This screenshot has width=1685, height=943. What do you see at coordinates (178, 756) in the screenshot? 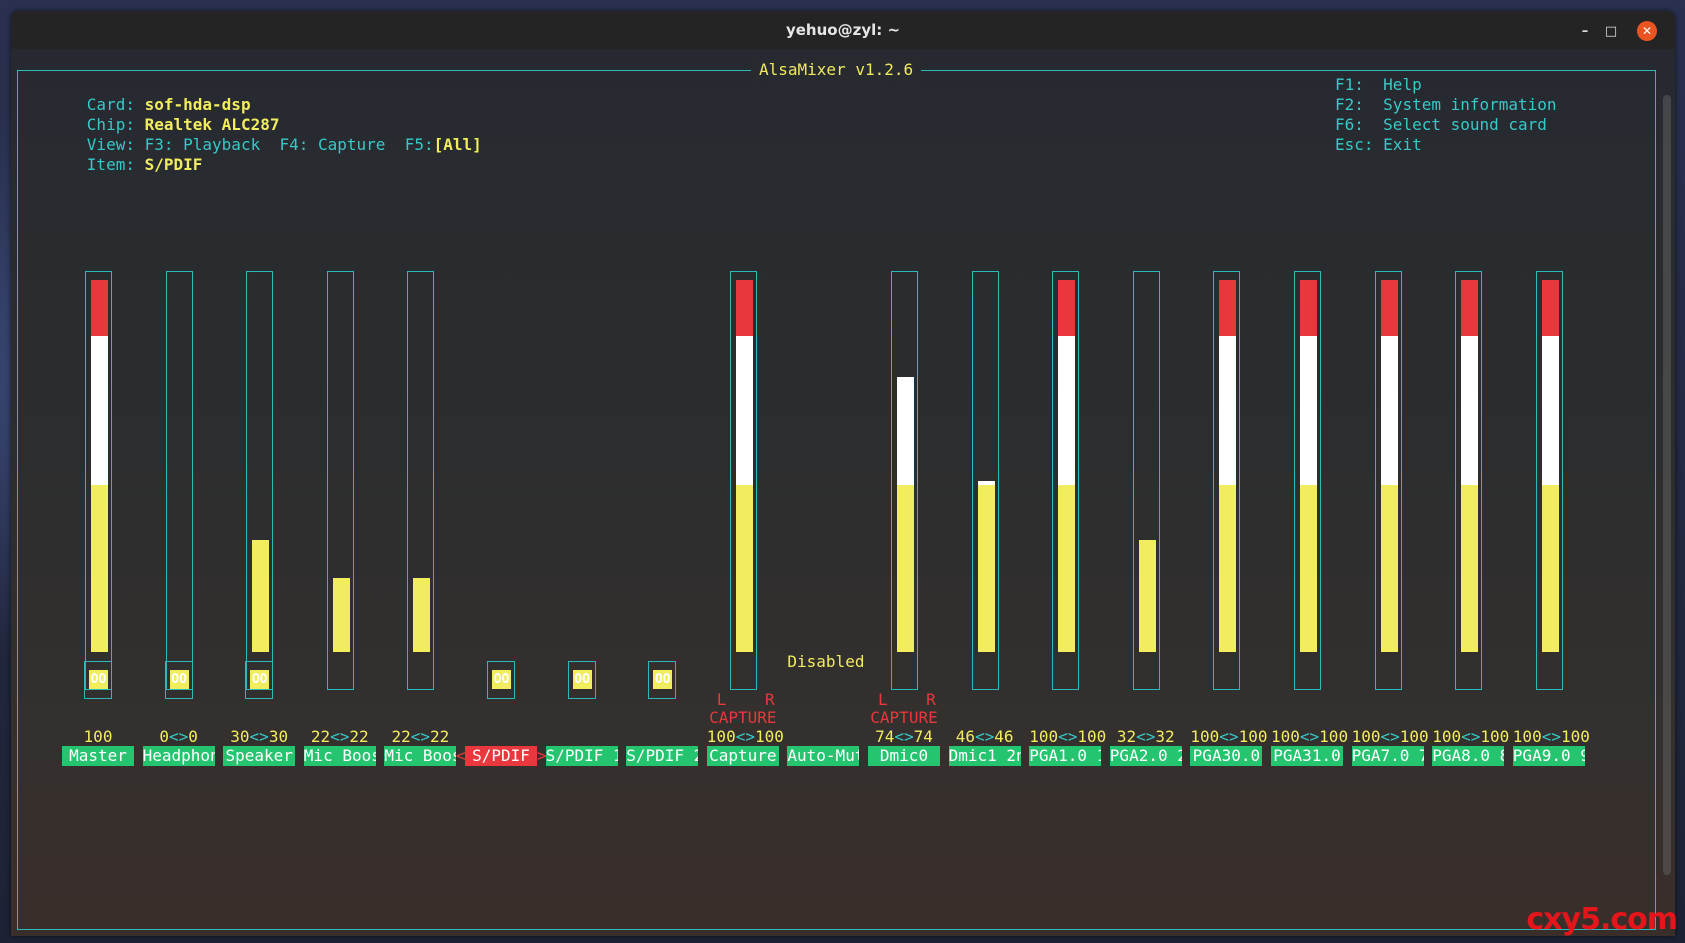
I see `control-name: Headphon` at bounding box center [178, 756].